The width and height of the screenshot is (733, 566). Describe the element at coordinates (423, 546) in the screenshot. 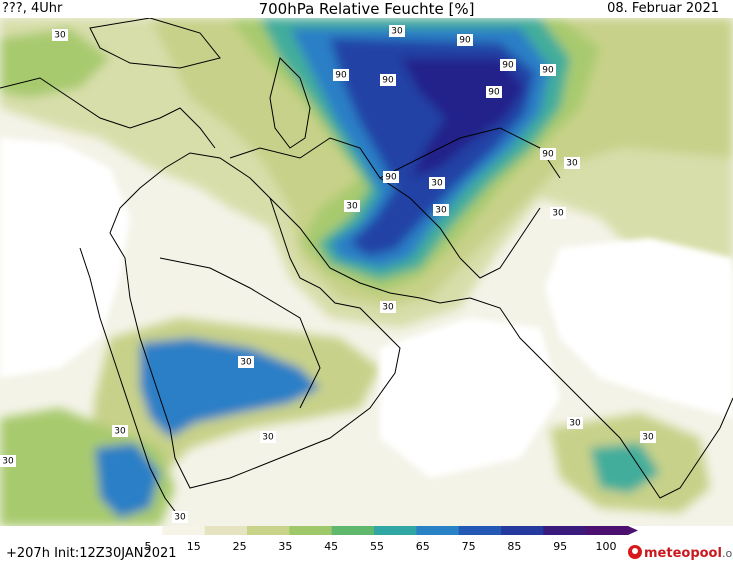

I see `colorbar-tick-label: 65` at that location.